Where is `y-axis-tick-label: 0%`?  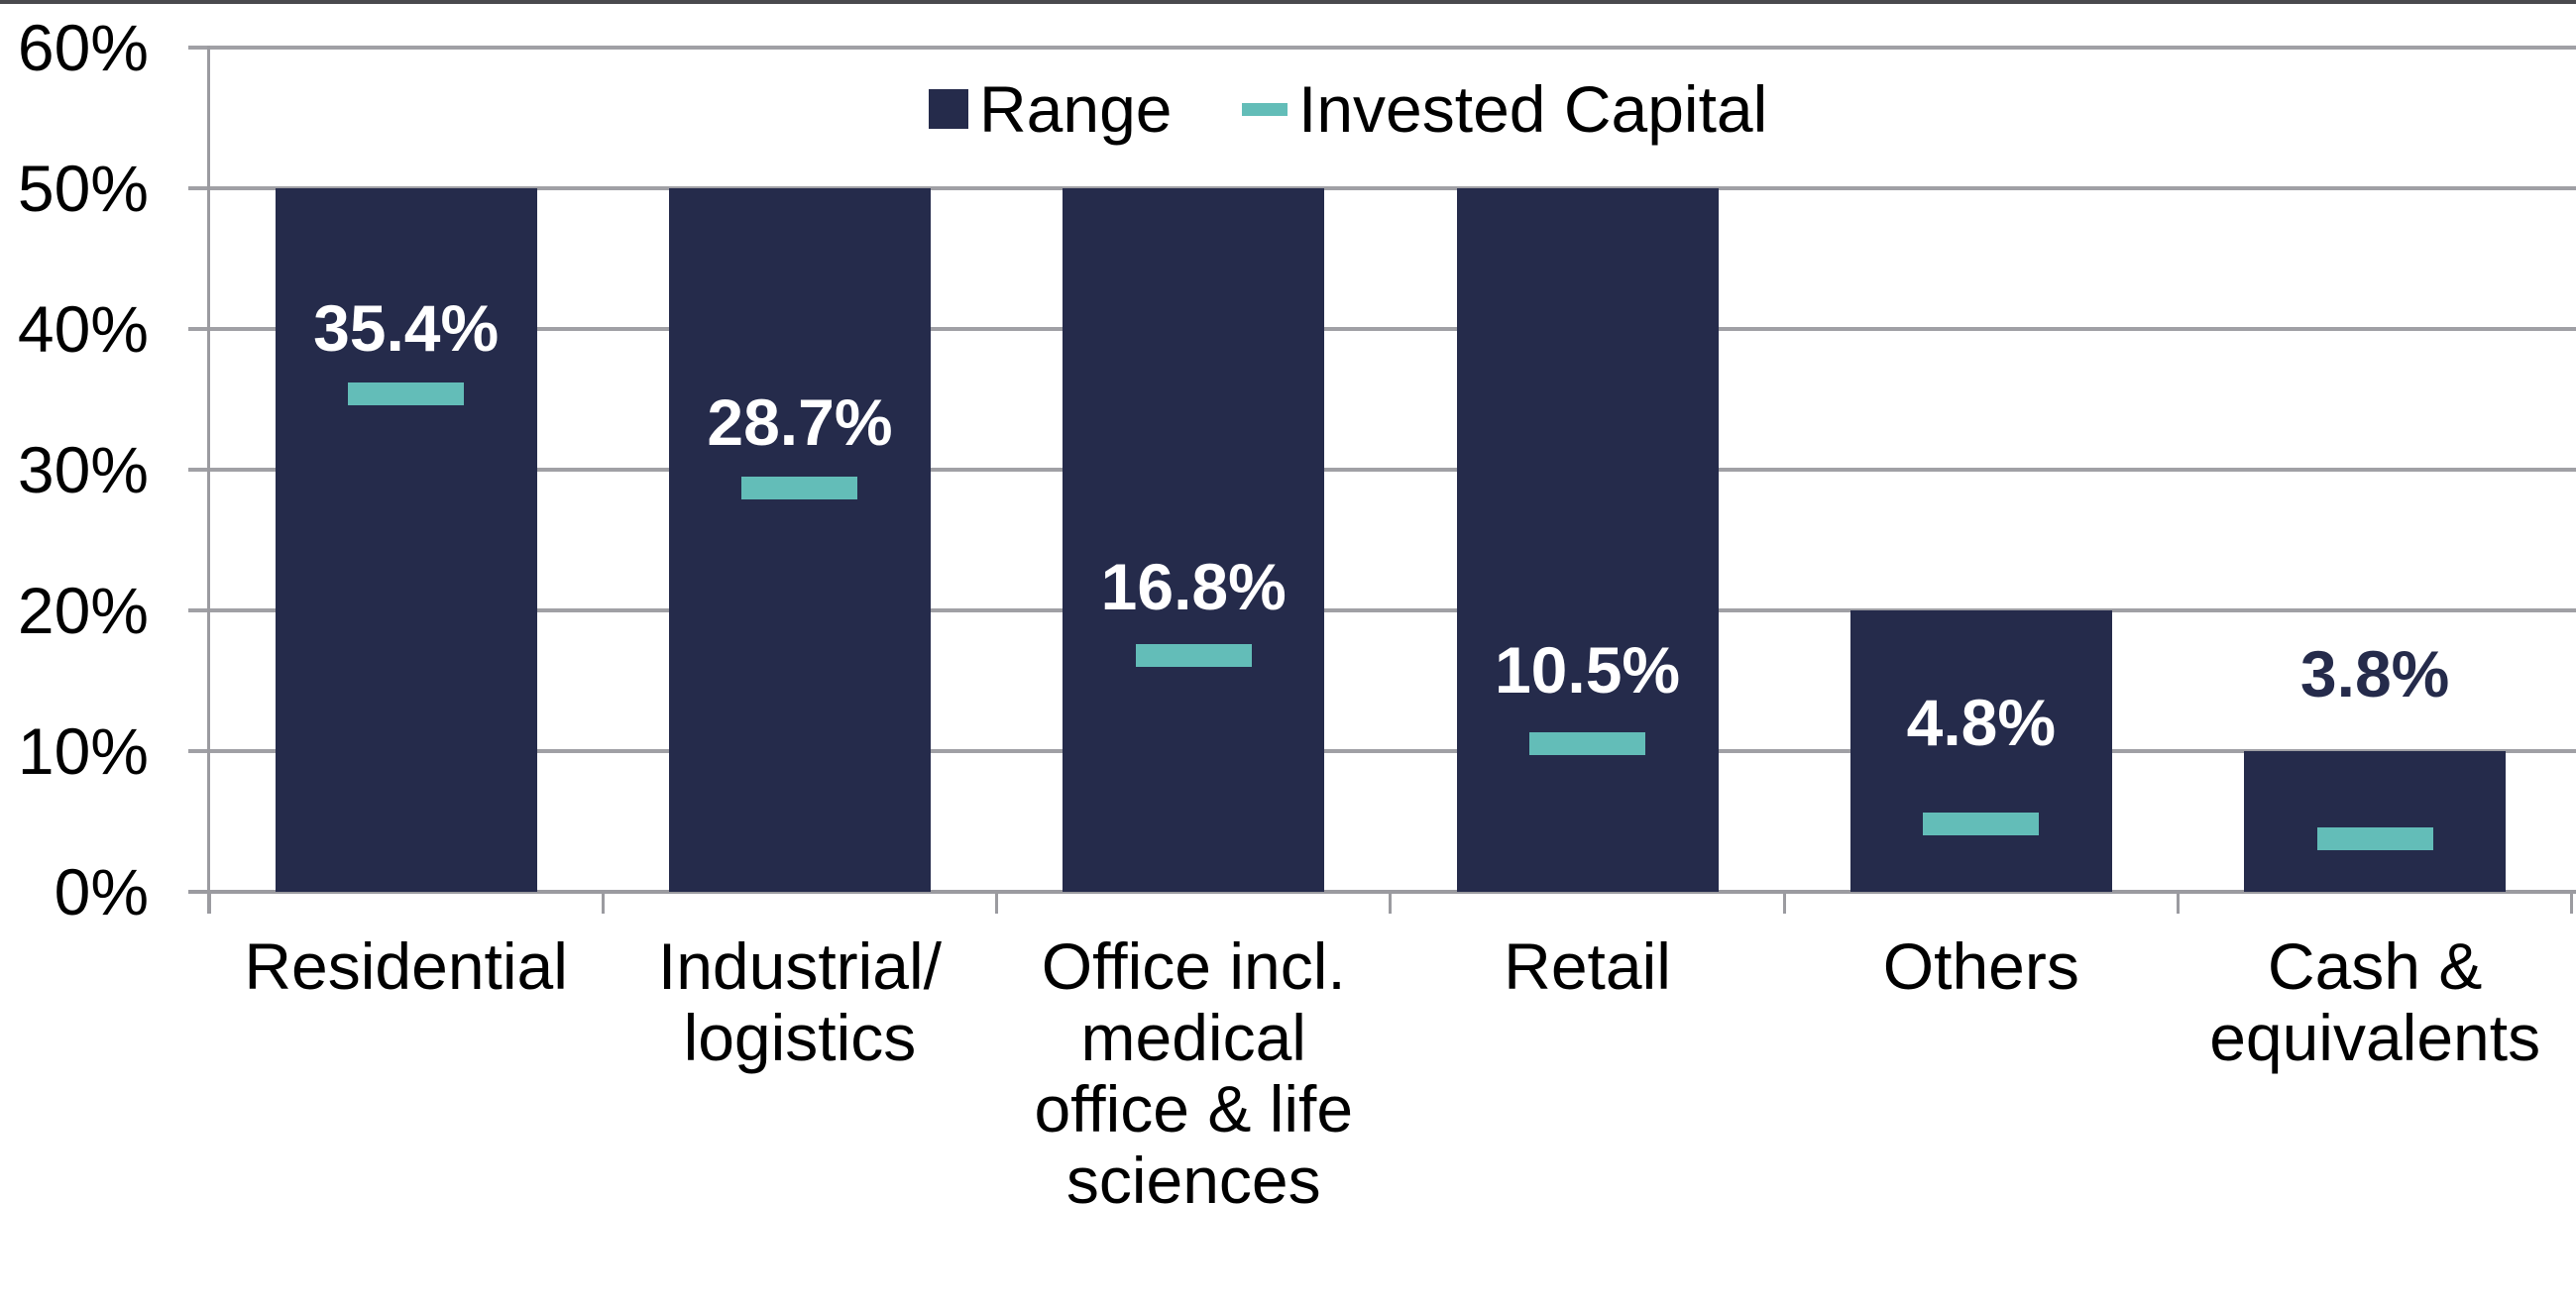
y-axis-tick-label: 0% is located at coordinates (101, 891).